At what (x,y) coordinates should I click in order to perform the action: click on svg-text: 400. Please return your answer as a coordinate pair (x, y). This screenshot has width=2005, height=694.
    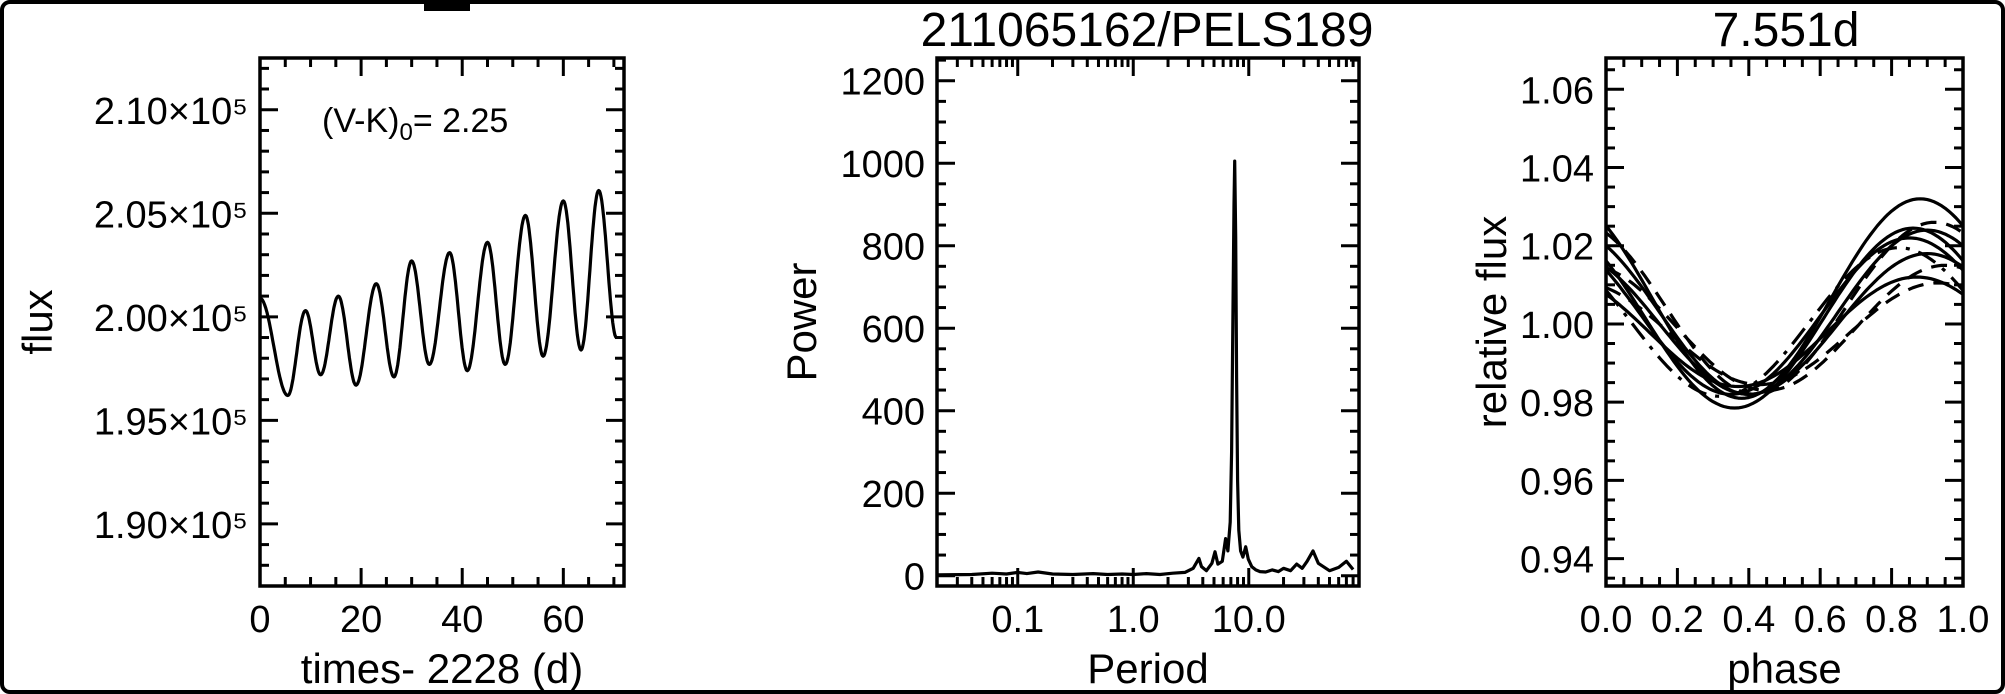
    Looking at the image, I should click on (893, 413).